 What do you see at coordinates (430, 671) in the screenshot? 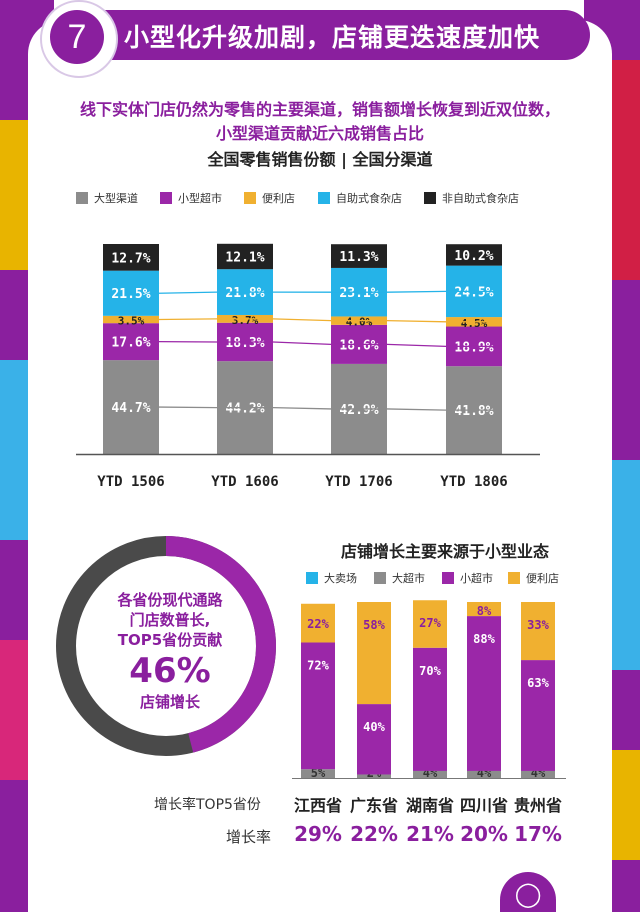
I see `data-label: 70%` at bounding box center [430, 671].